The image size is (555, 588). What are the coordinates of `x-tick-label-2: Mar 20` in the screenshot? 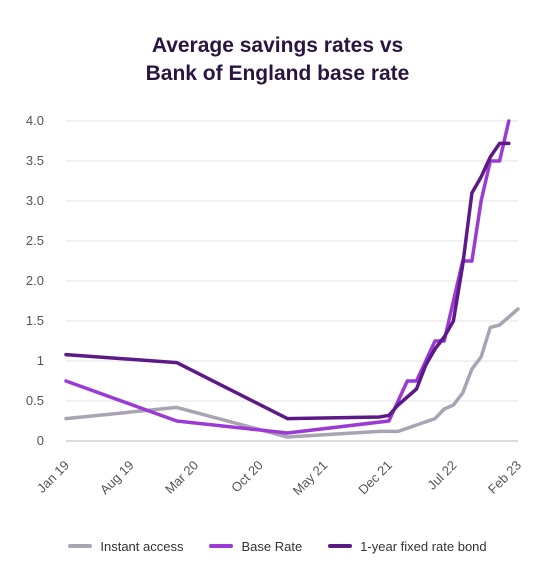 It's located at (181, 477).